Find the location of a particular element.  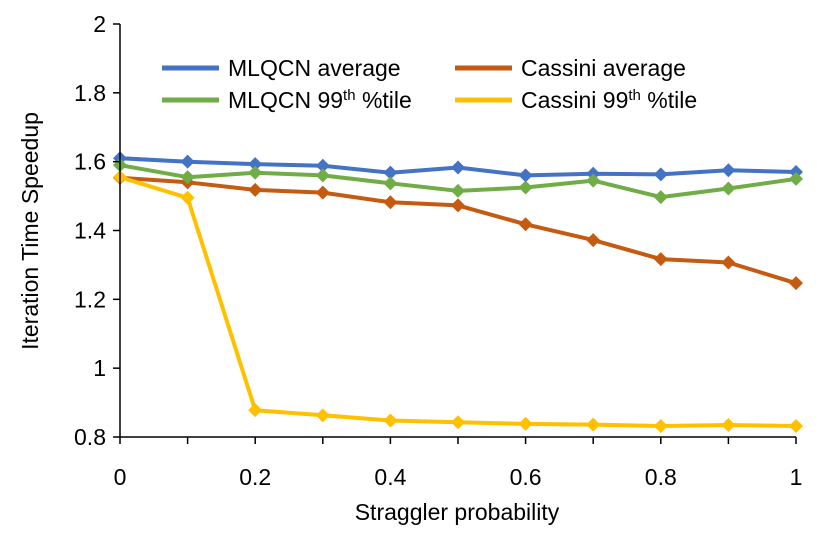

y-axis-title: Iteration Time Speedup is located at coordinates (30, 231).